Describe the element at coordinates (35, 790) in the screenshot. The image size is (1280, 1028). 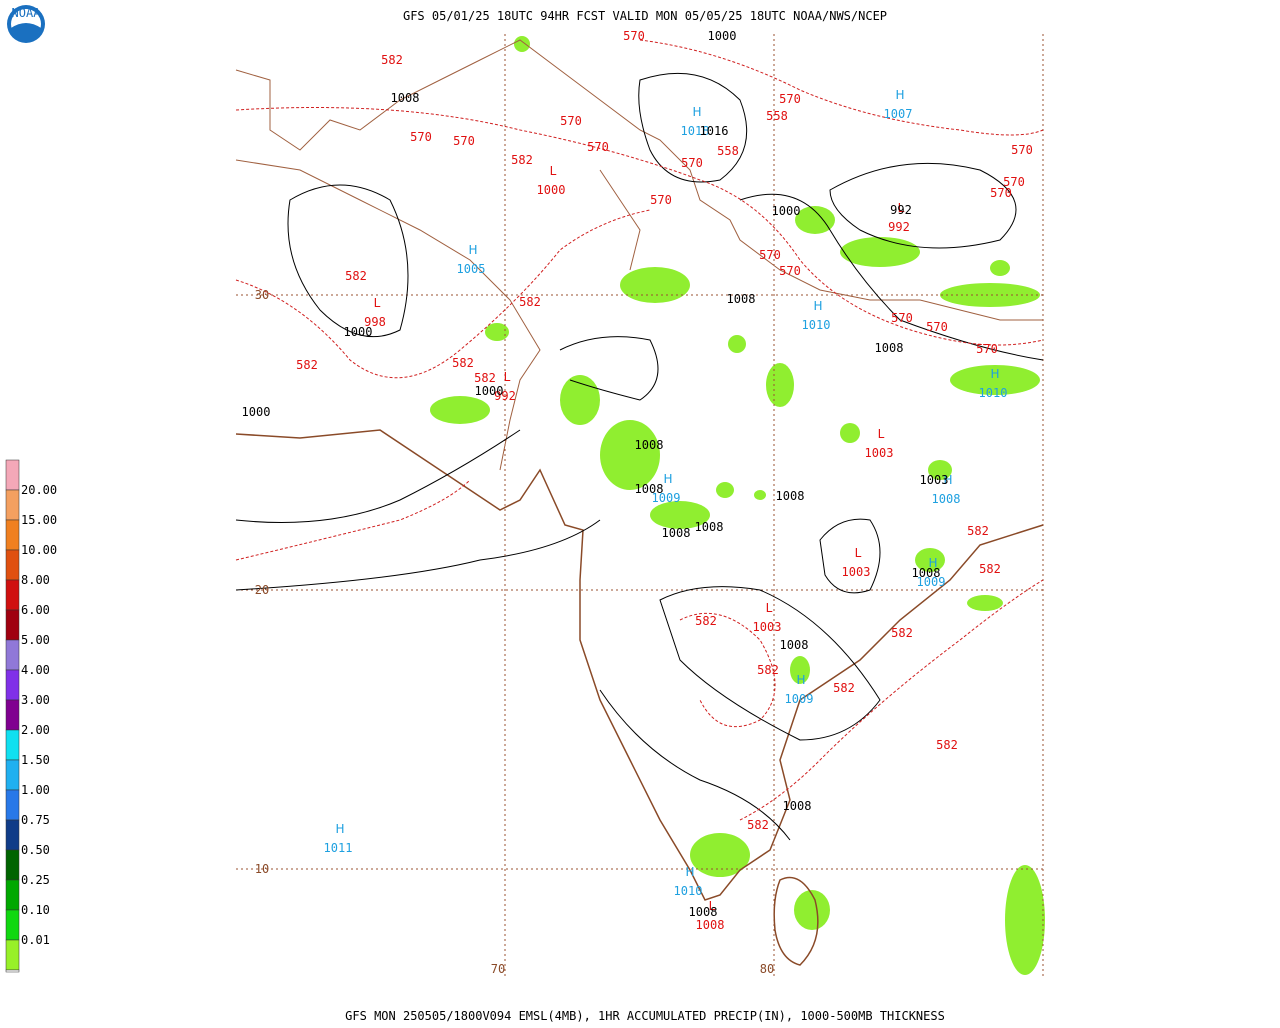
I see `legend-label: 1.00` at that location.